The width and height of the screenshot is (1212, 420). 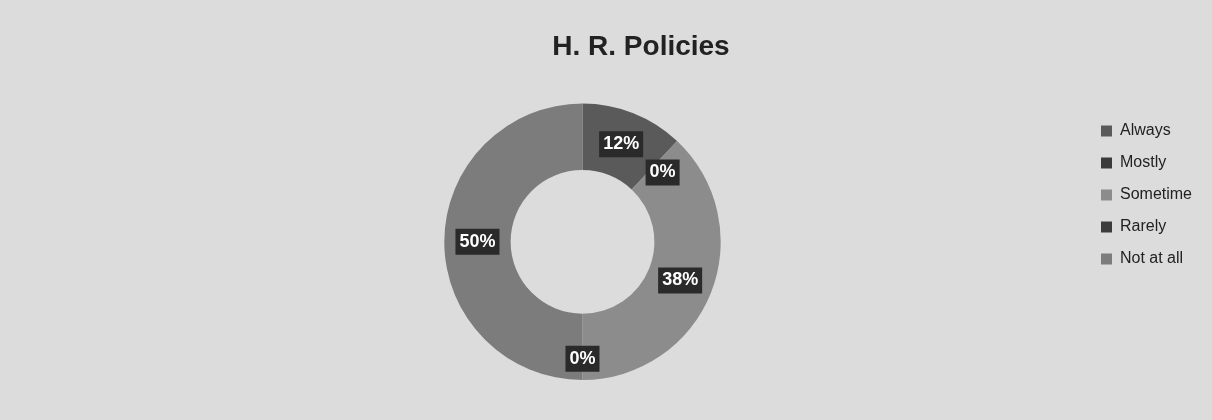 I want to click on data-label: 38%, so click(x=680, y=279).